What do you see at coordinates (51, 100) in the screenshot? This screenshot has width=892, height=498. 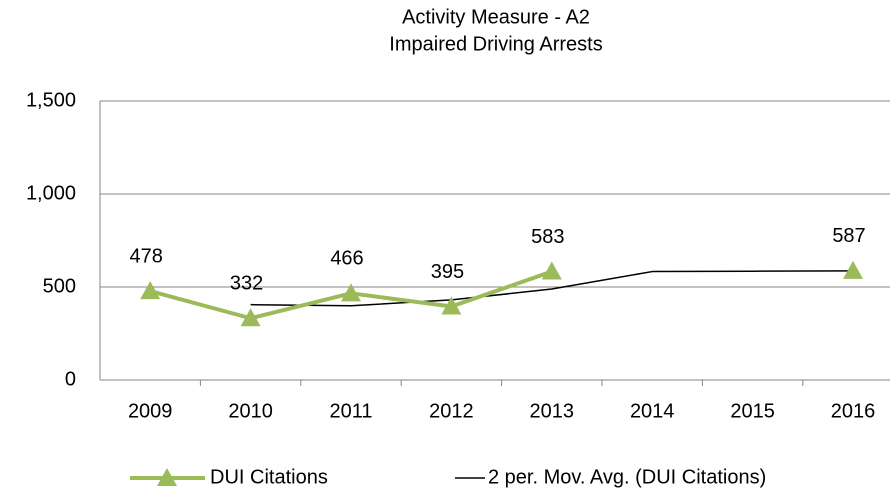 I see `y-tick-label: 1,500` at bounding box center [51, 100].